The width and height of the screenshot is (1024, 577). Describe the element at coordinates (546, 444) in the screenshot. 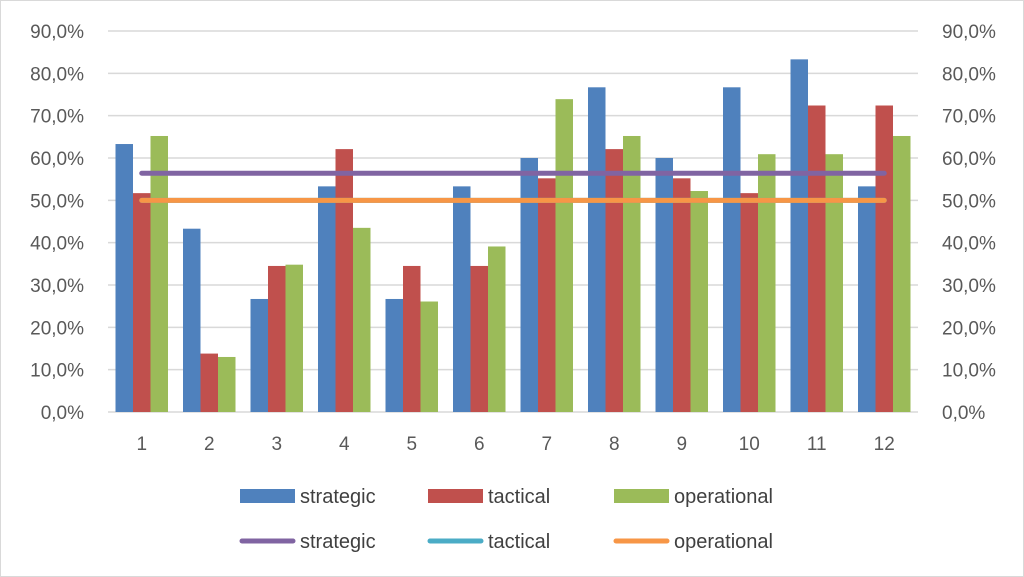

I see `x-tick-label: 7` at that location.